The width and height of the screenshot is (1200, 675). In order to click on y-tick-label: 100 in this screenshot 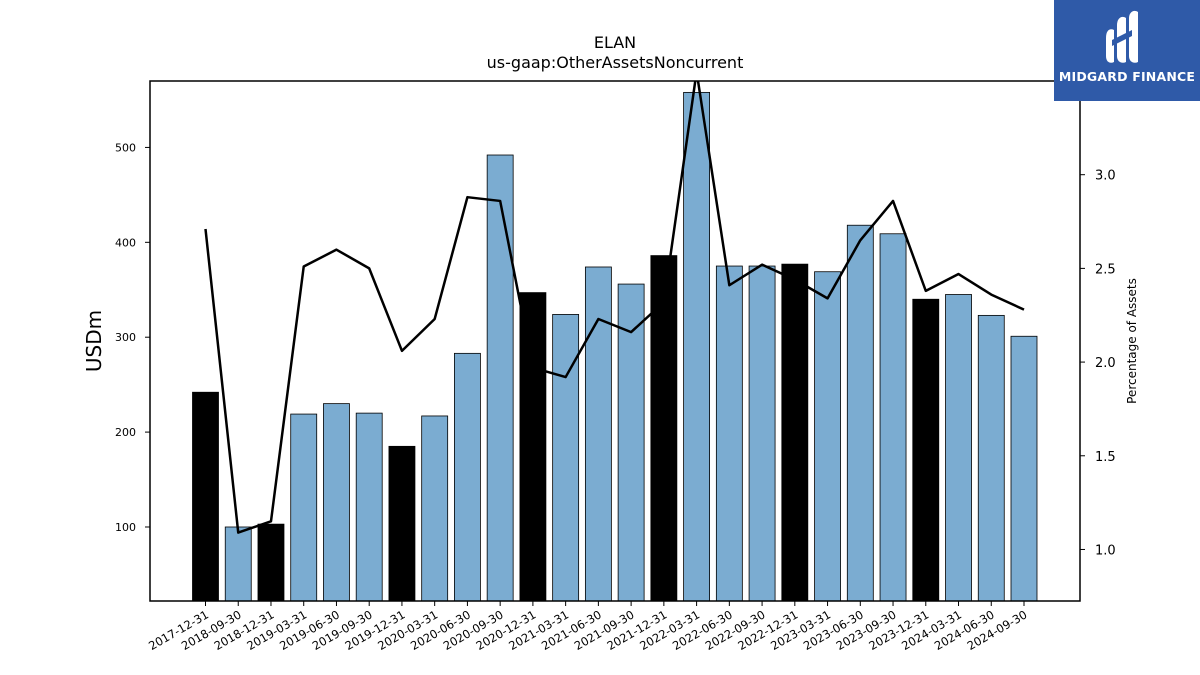, I will do `click(125, 527)`.